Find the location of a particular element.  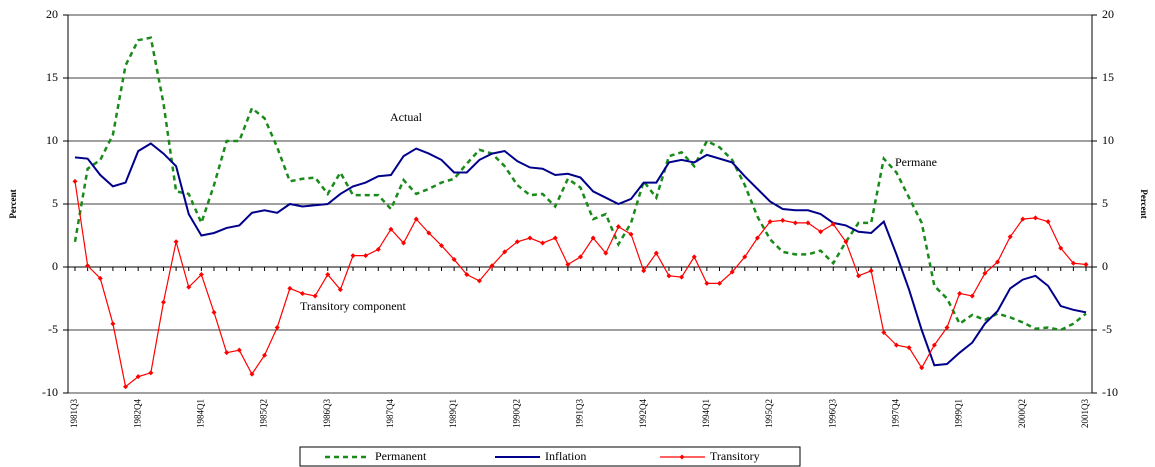

x-tick-label: 1995Q2 is located at coordinates (769, 413).